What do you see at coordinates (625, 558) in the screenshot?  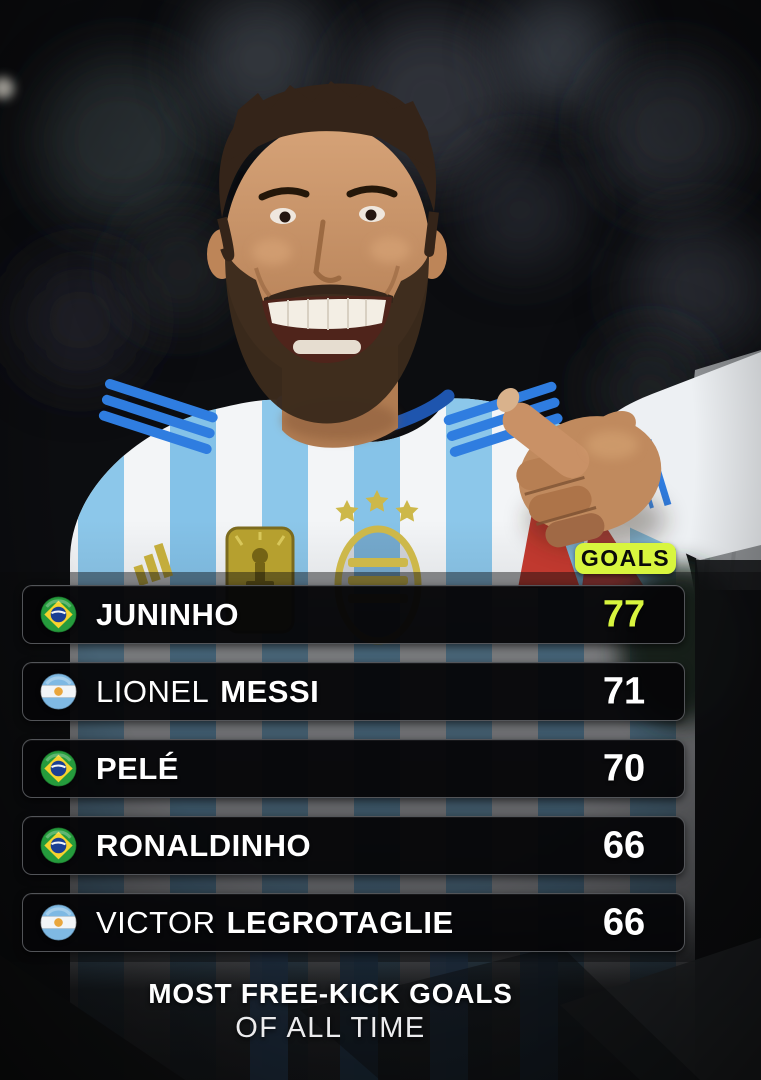 I see `goals-column-badge: GOALS` at bounding box center [625, 558].